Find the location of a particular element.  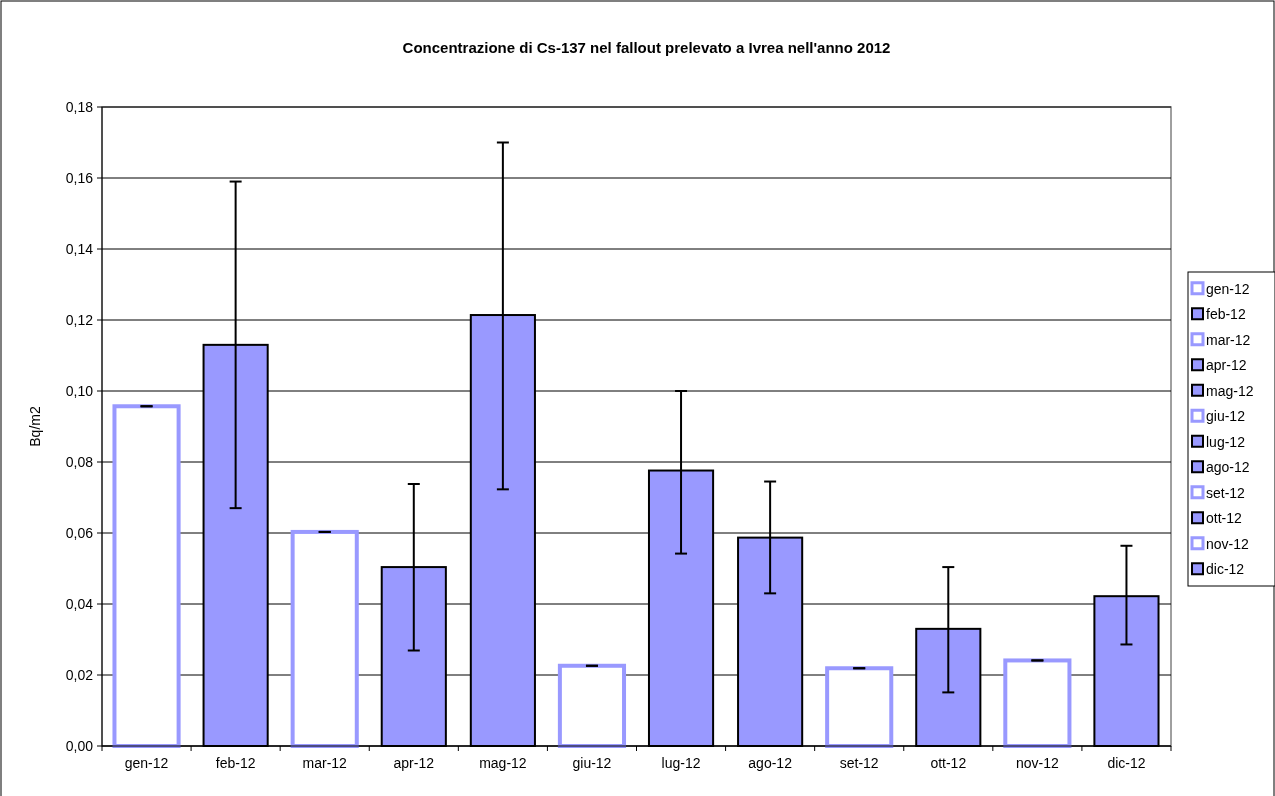

x-tick-label: dic-12 is located at coordinates (1126, 763).